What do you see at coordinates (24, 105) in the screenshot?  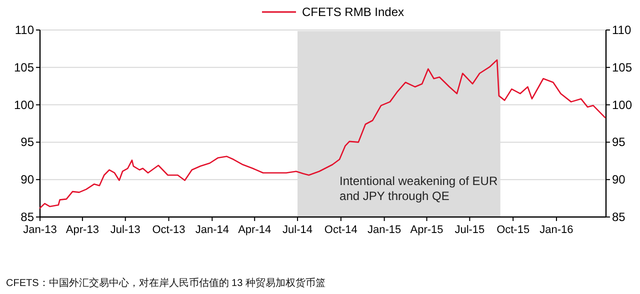 I see `y-tick-label: 100` at bounding box center [24, 105].